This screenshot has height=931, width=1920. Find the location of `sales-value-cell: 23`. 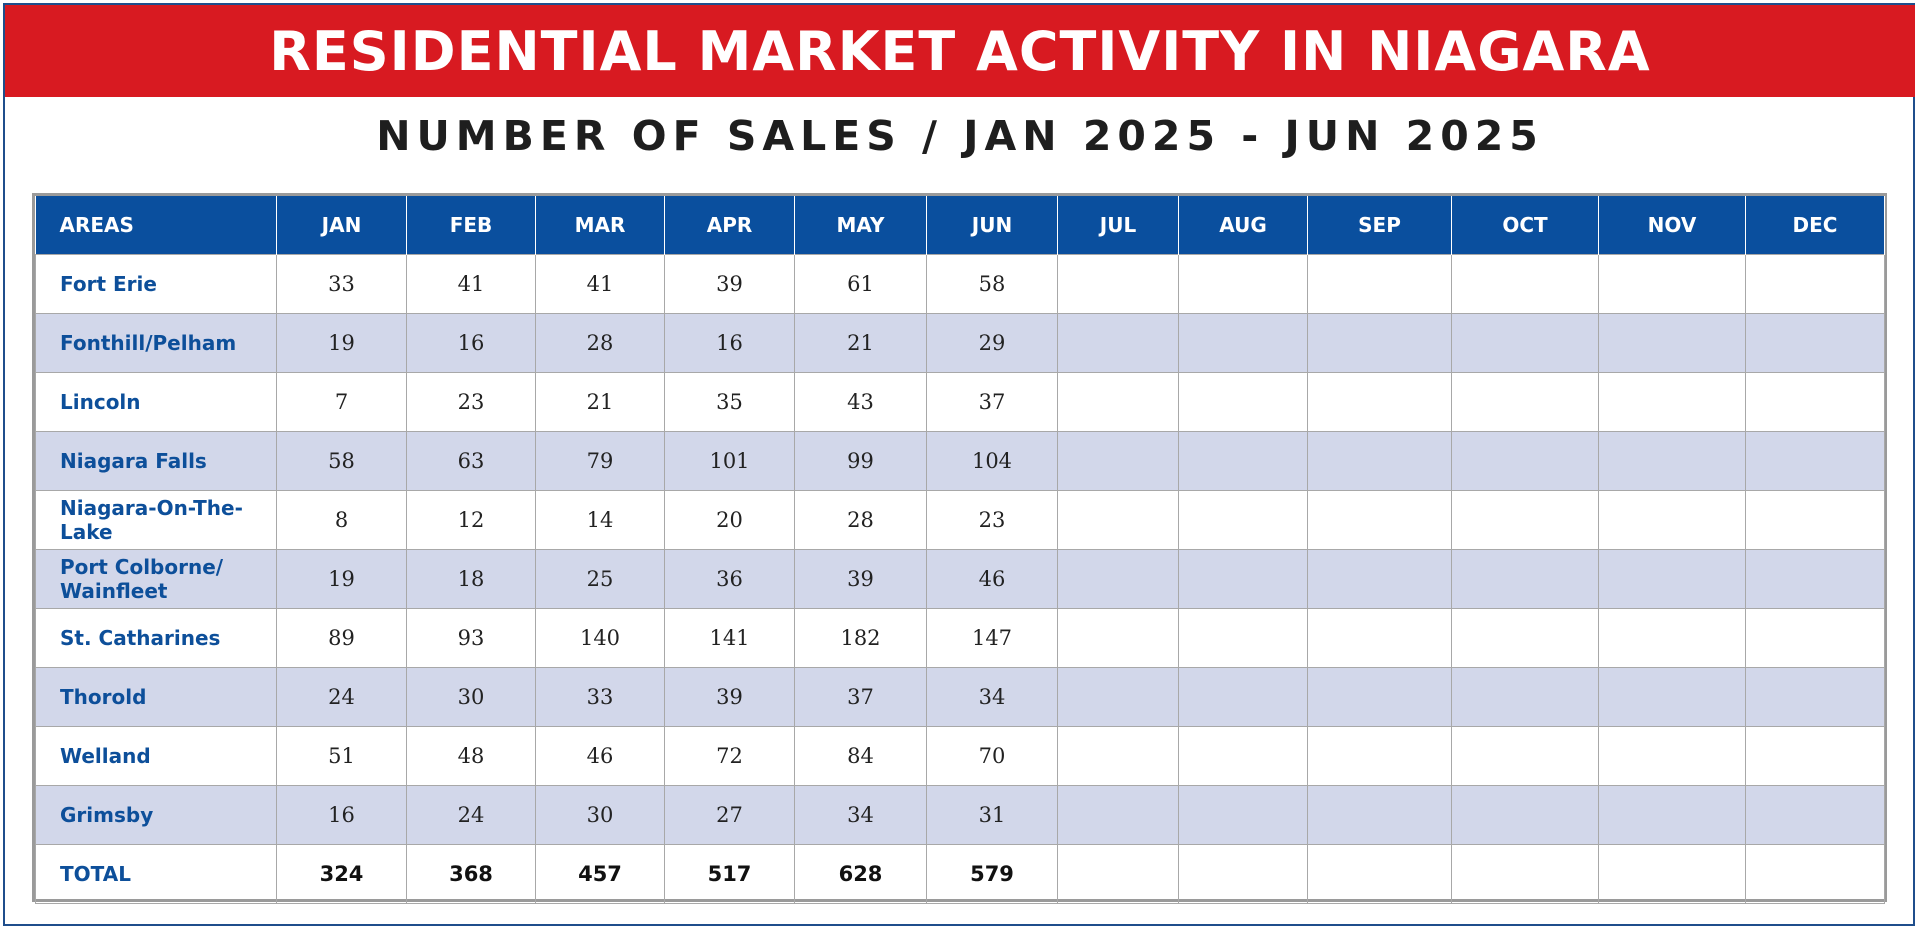

sales-value-cell: 23 is located at coordinates (471, 401).